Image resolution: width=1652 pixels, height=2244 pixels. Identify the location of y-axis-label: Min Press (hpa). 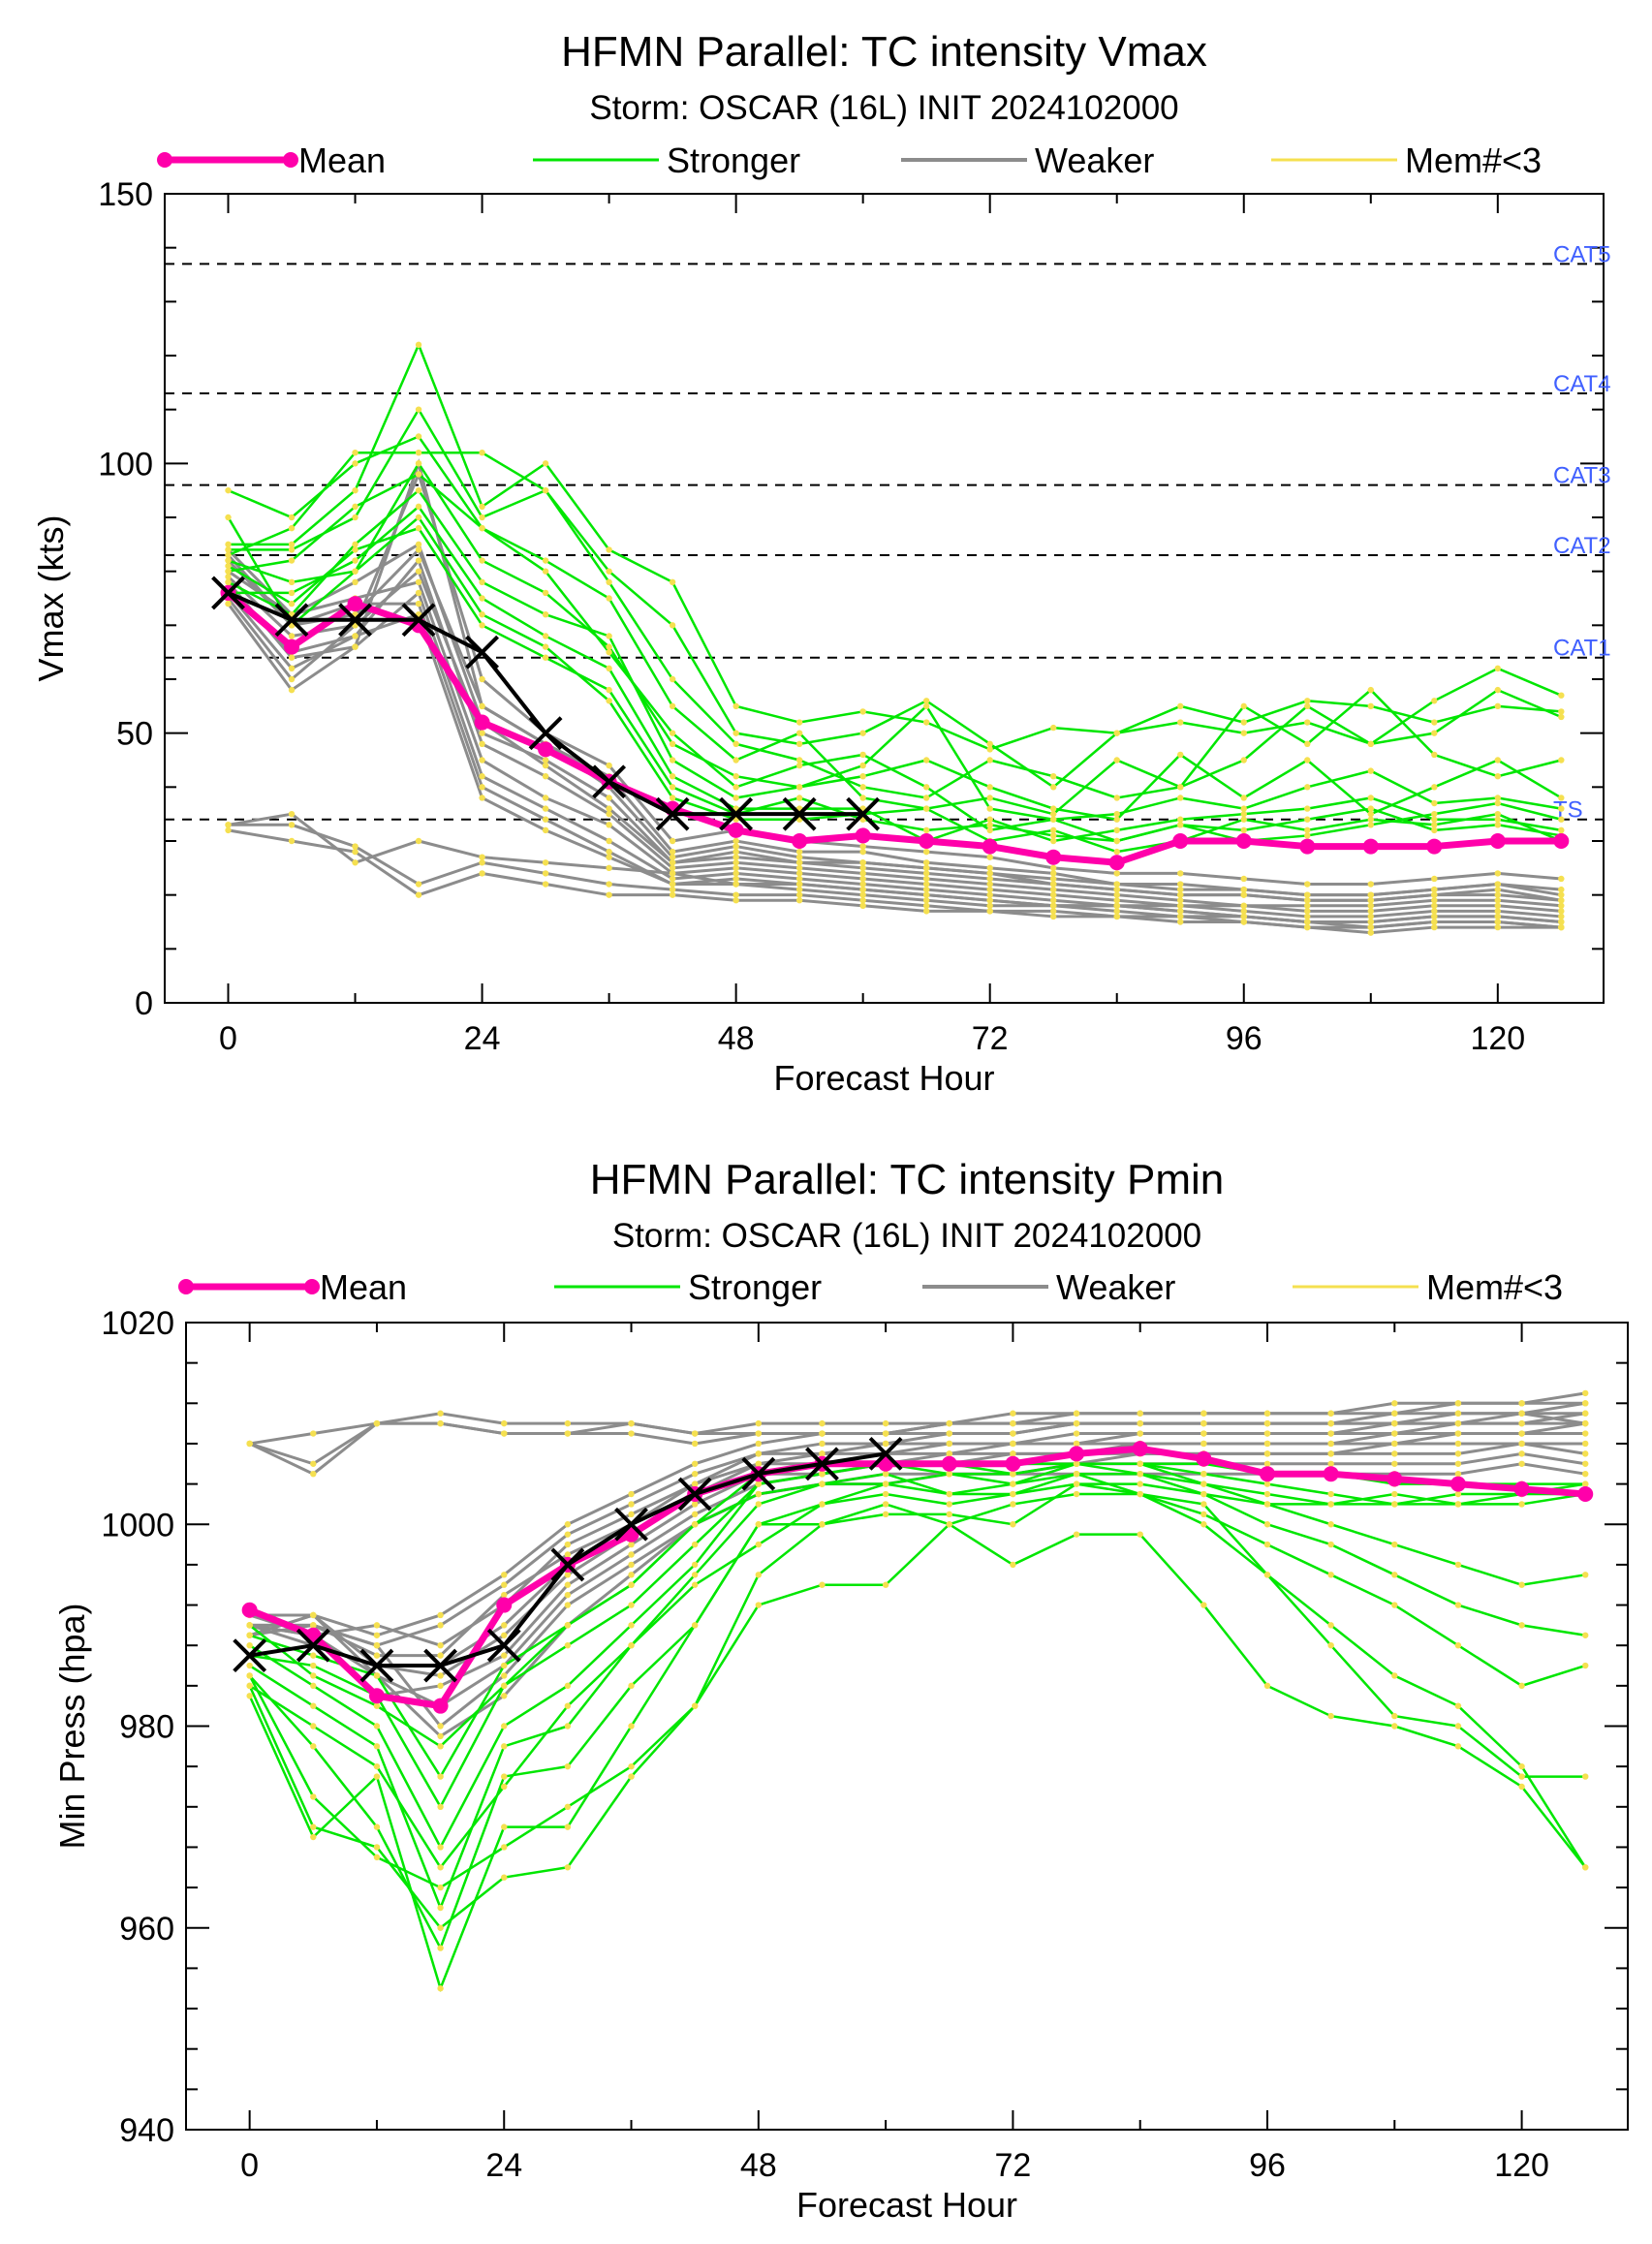
(72, 1726).